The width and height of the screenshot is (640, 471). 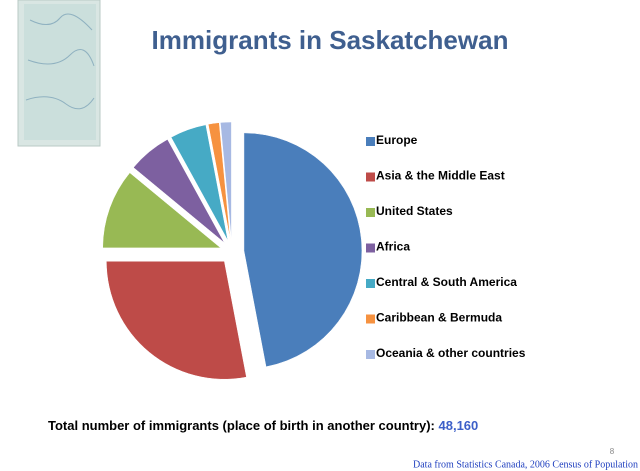 What do you see at coordinates (439, 318) in the screenshot?
I see `legend-label: Caribbean & Bermuda` at bounding box center [439, 318].